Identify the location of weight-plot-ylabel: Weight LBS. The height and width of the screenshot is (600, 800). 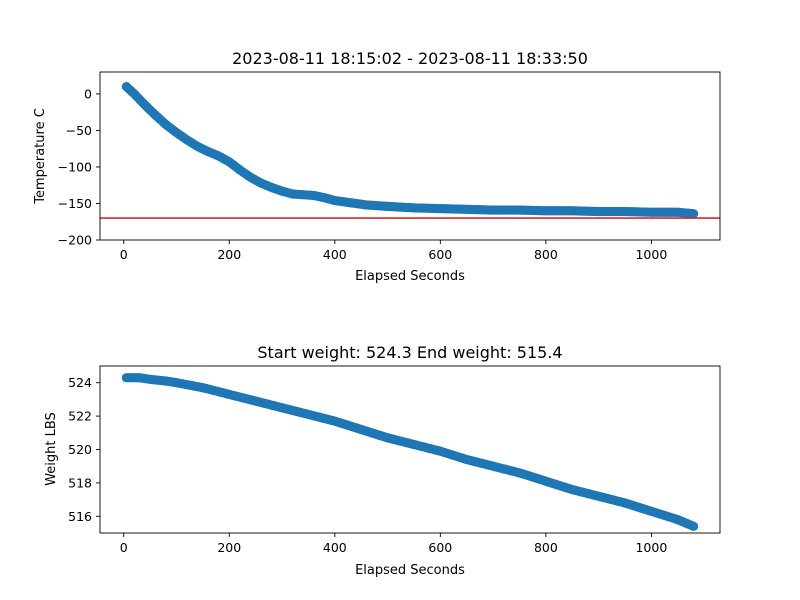
(51, 449).